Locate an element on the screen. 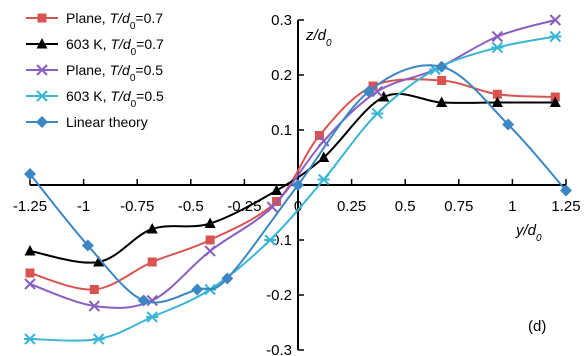 This screenshot has height=356, width=586. y-tick-label: -0.3 is located at coordinates (279, 349).